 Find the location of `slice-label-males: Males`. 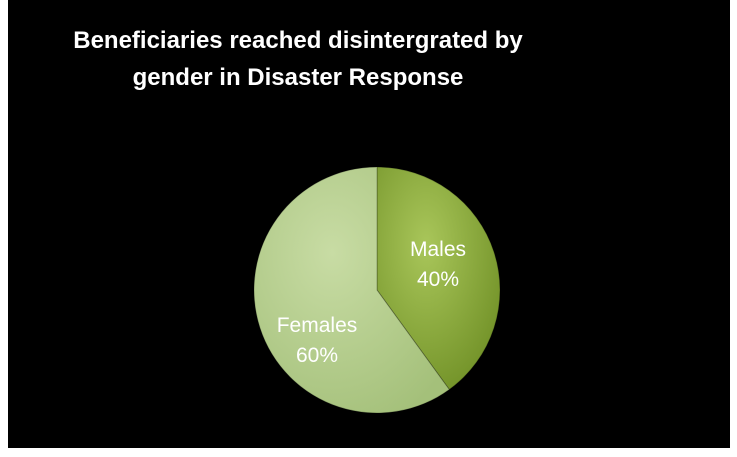

slice-label-males: Males is located at coordinates (438, 249).